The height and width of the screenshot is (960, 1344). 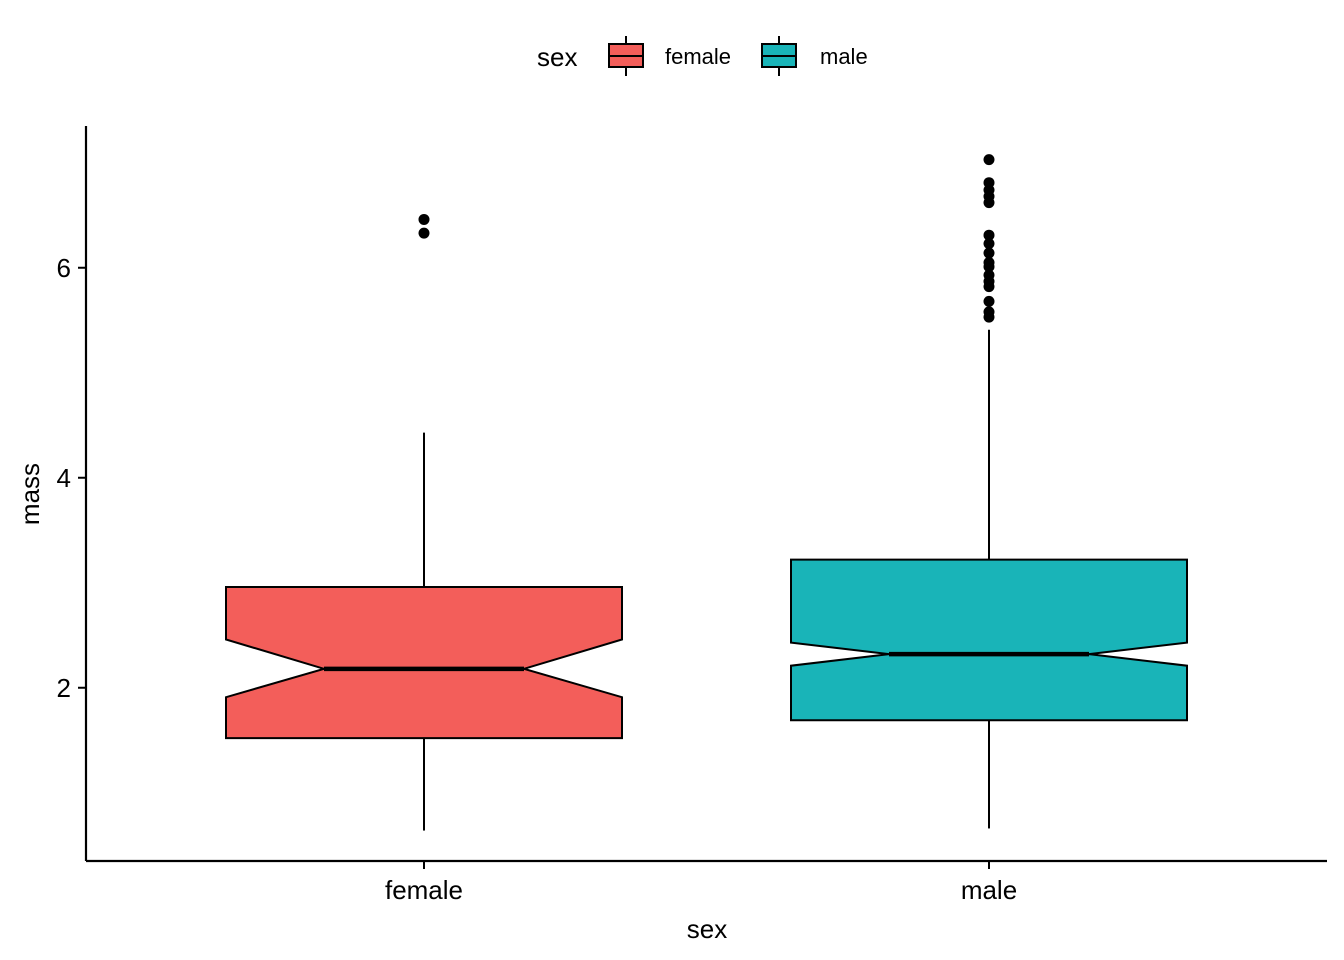 What do you see at coordinates (64, 268) in the screenshot?
I see `y-tick-label: 6` at bounding box center [64, 268].